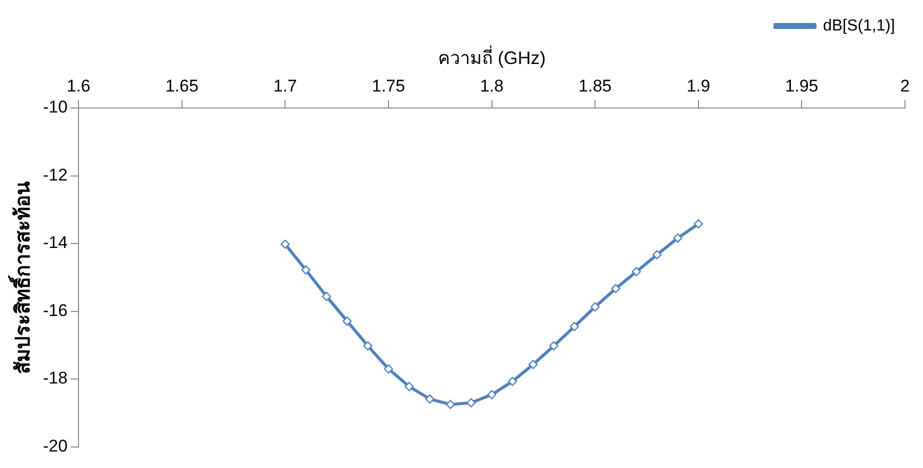 The height and width of the screenshot is (468, 923). What do you see at coordinates (55, 446) in the screenshot?
I see `y-tick-label: -20` at bounding box center [55, 446].